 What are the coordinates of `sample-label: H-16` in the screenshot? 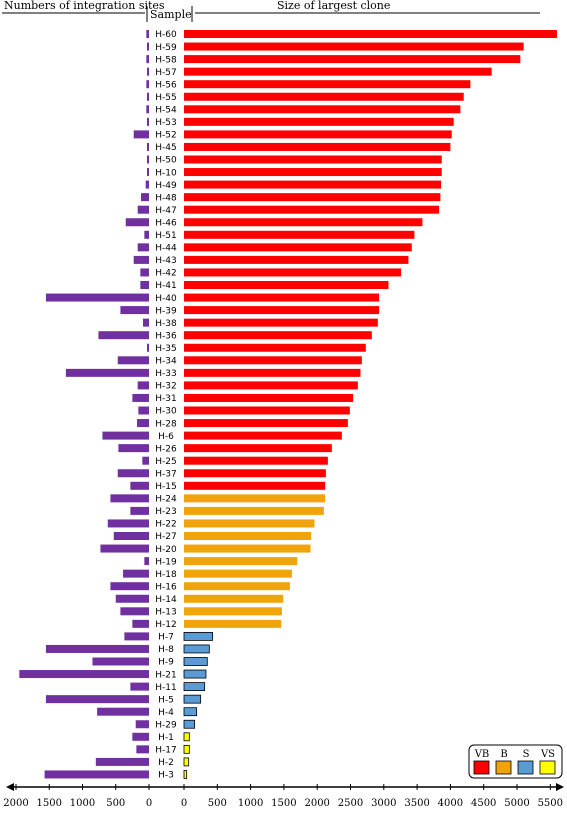 It's located at (166, 587).